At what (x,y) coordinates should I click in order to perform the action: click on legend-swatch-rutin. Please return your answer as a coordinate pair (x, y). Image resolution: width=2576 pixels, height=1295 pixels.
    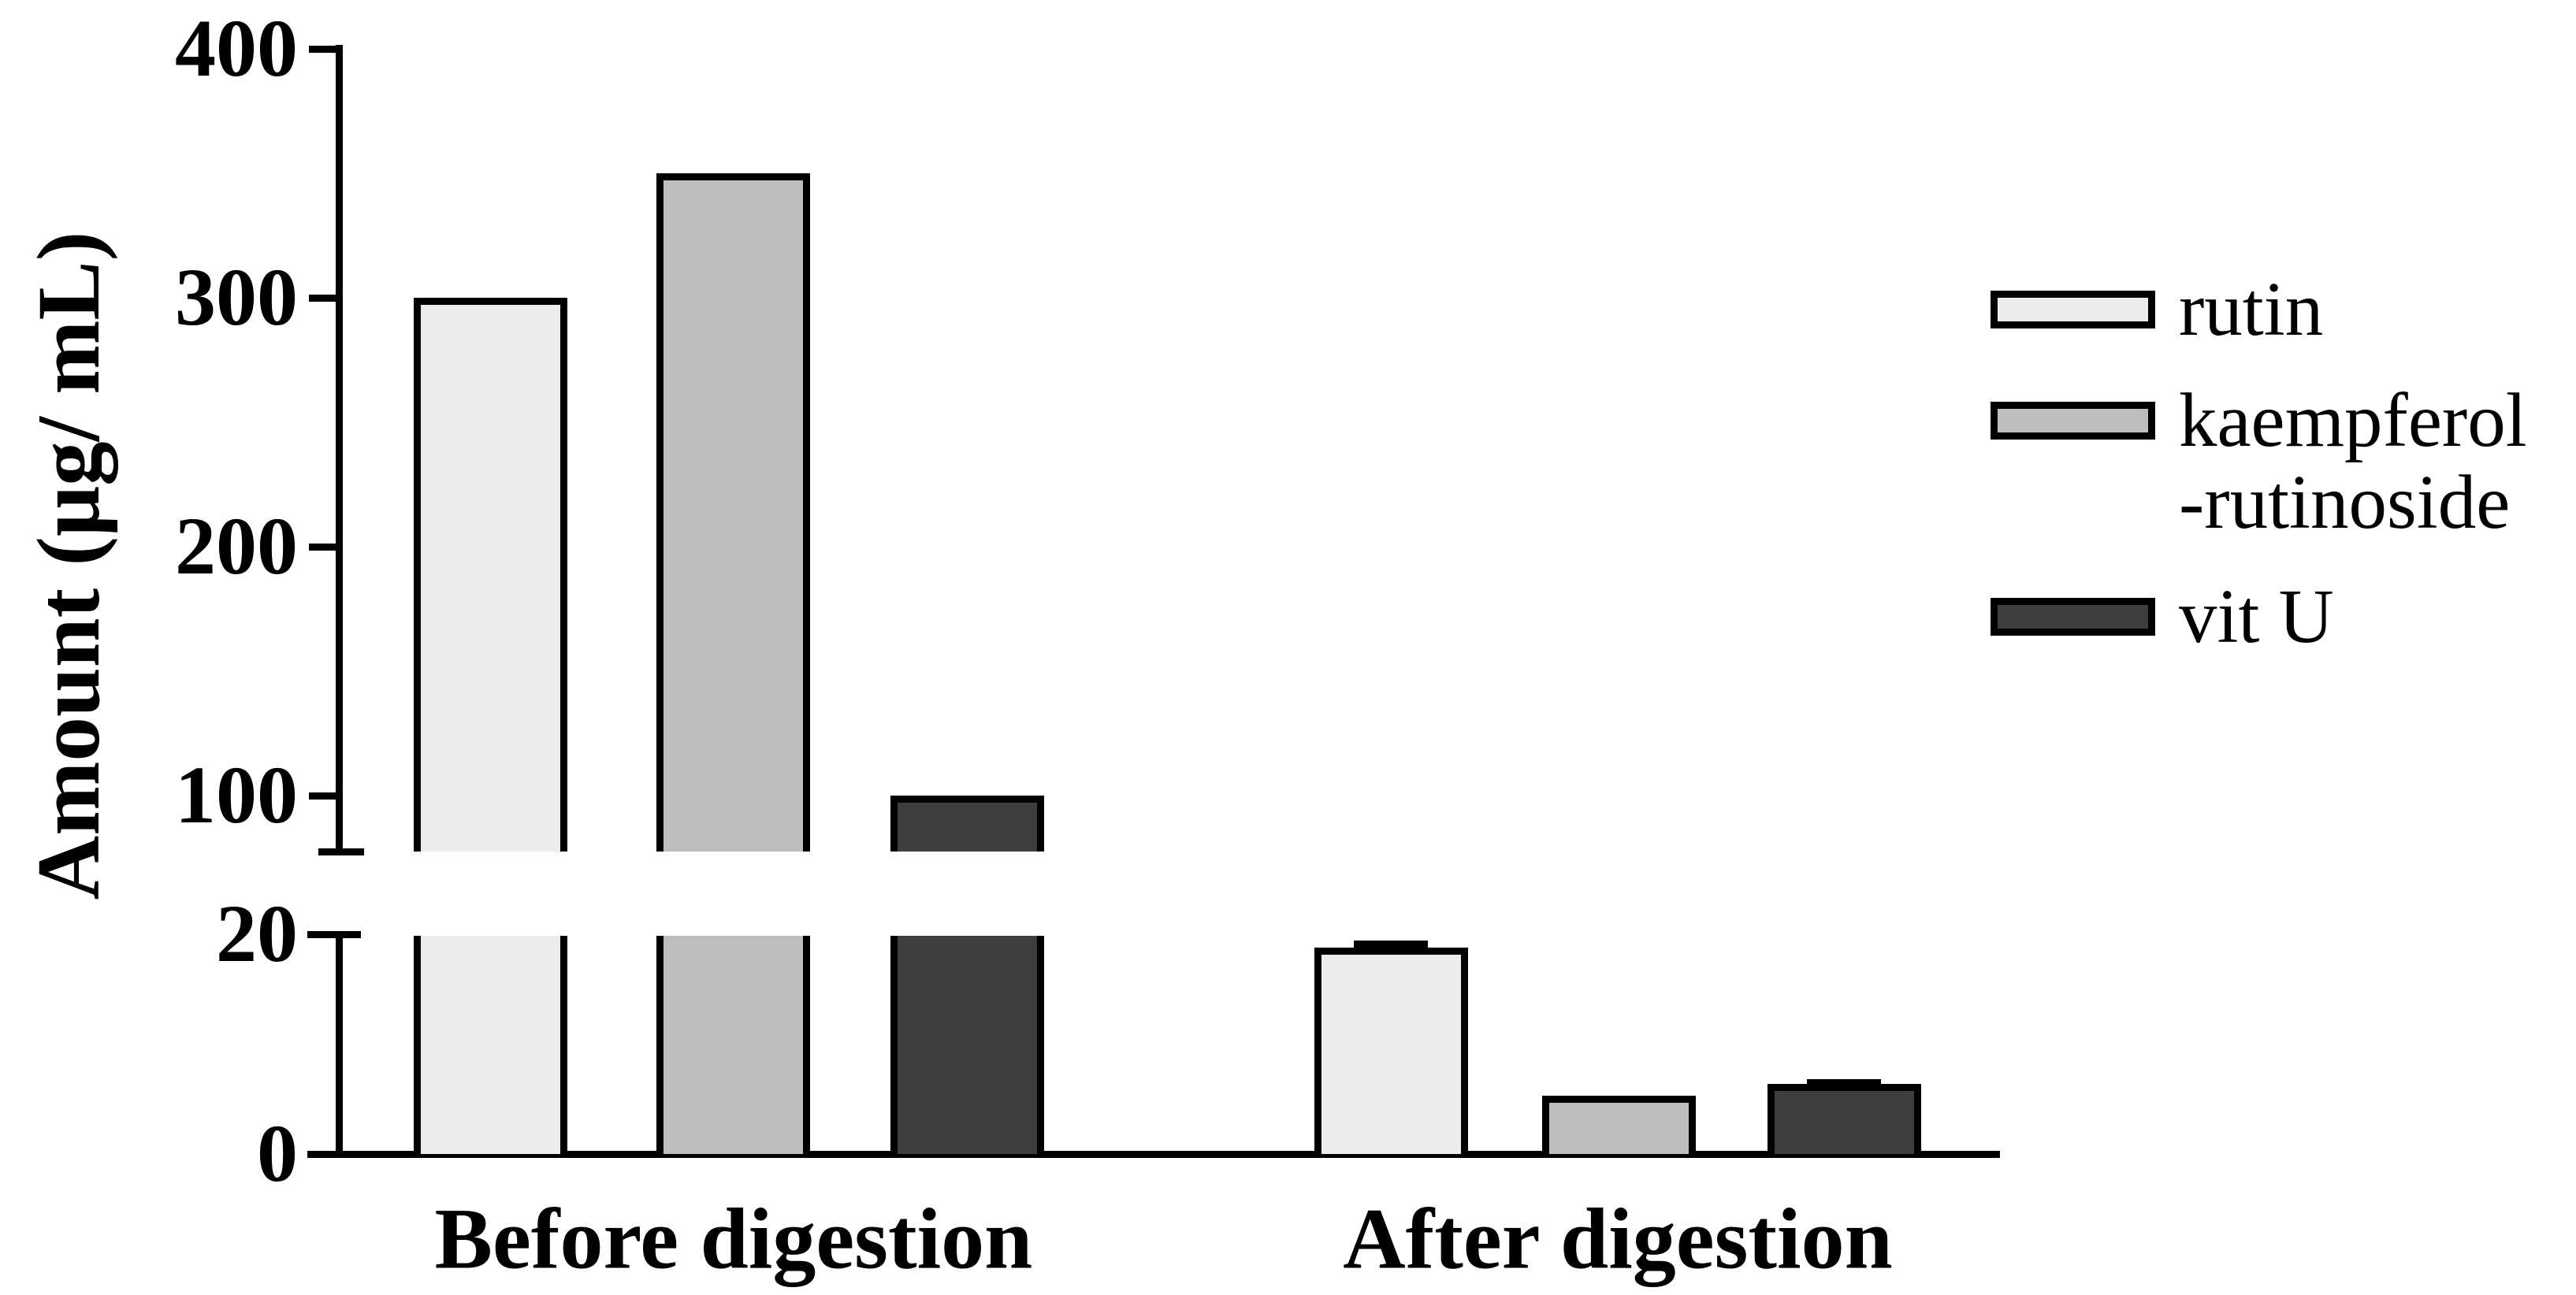
    Looking at the image, I should click on (2073, 309).